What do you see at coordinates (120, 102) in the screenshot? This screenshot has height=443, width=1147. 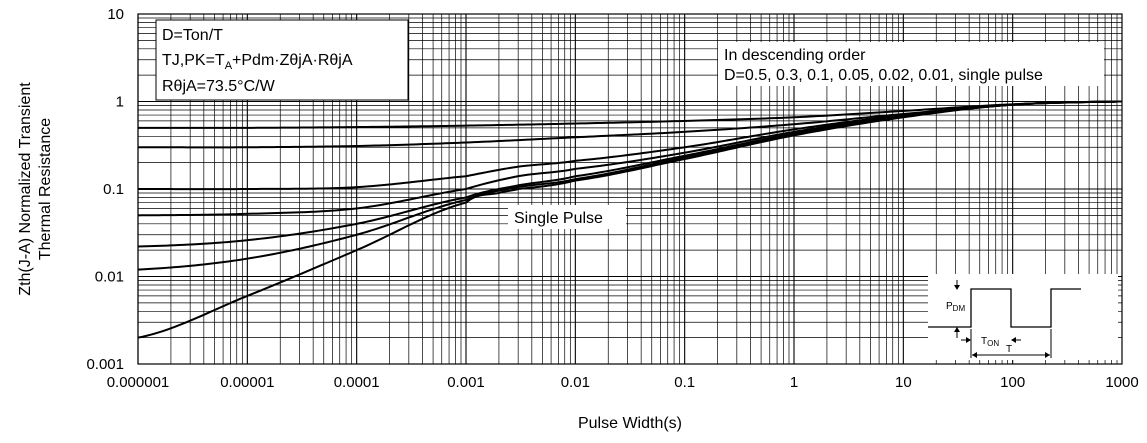 I see `y-tick-label: 1` at bounding box center [120, 102].